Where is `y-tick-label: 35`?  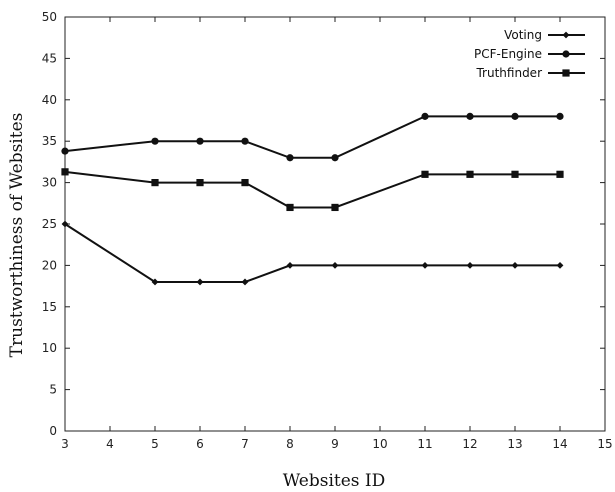 y-tick-label: 35 is located at coordinates (49, 141).